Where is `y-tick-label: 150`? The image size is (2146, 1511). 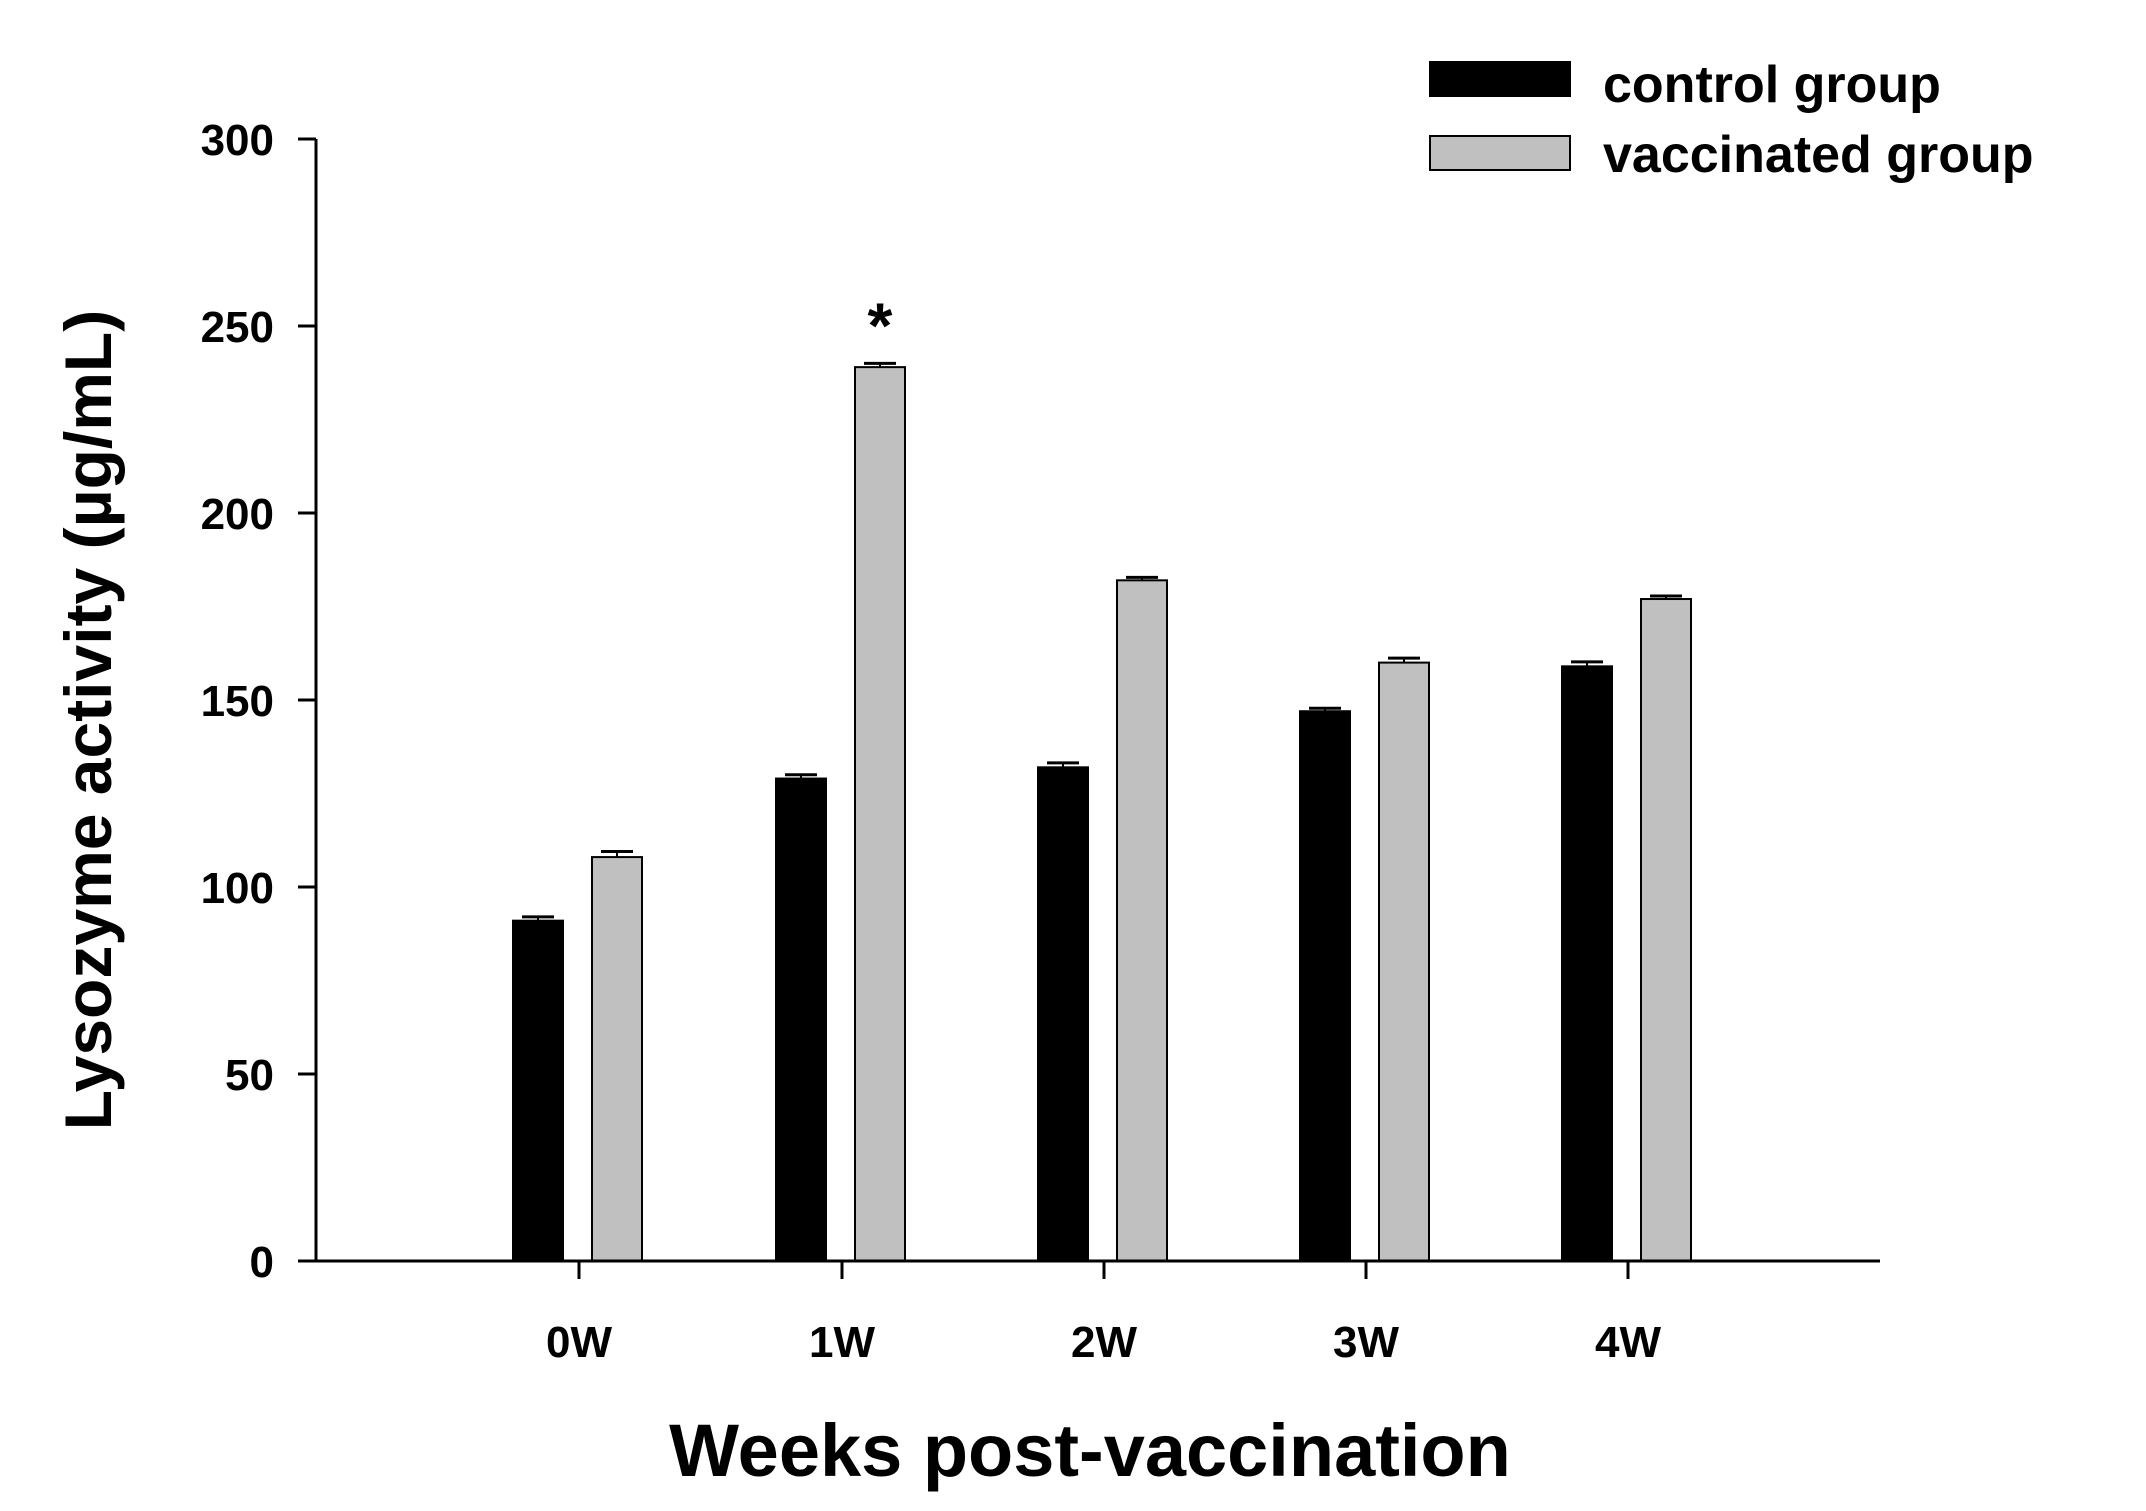 y-tick-label: 150 is located at coordinates (237, 701).